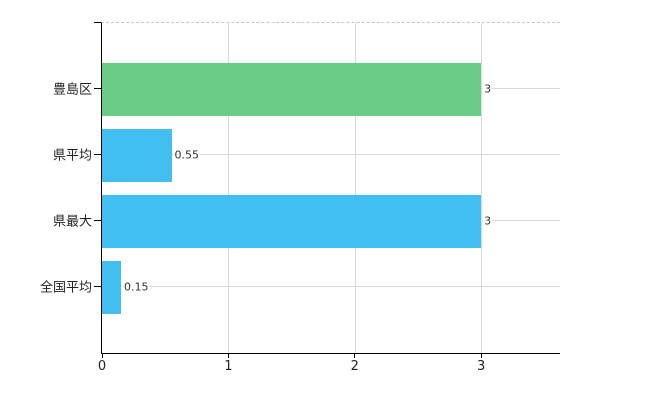  I want to click on category-label: 豊島区, so click(72, 90).